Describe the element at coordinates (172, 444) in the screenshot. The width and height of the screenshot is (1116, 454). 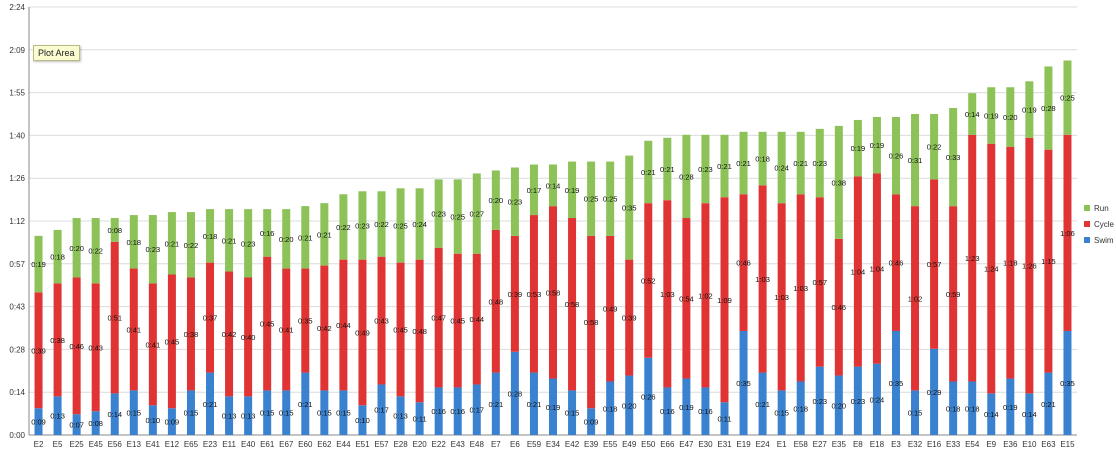
I see `x-tick-label: E12` at that location.